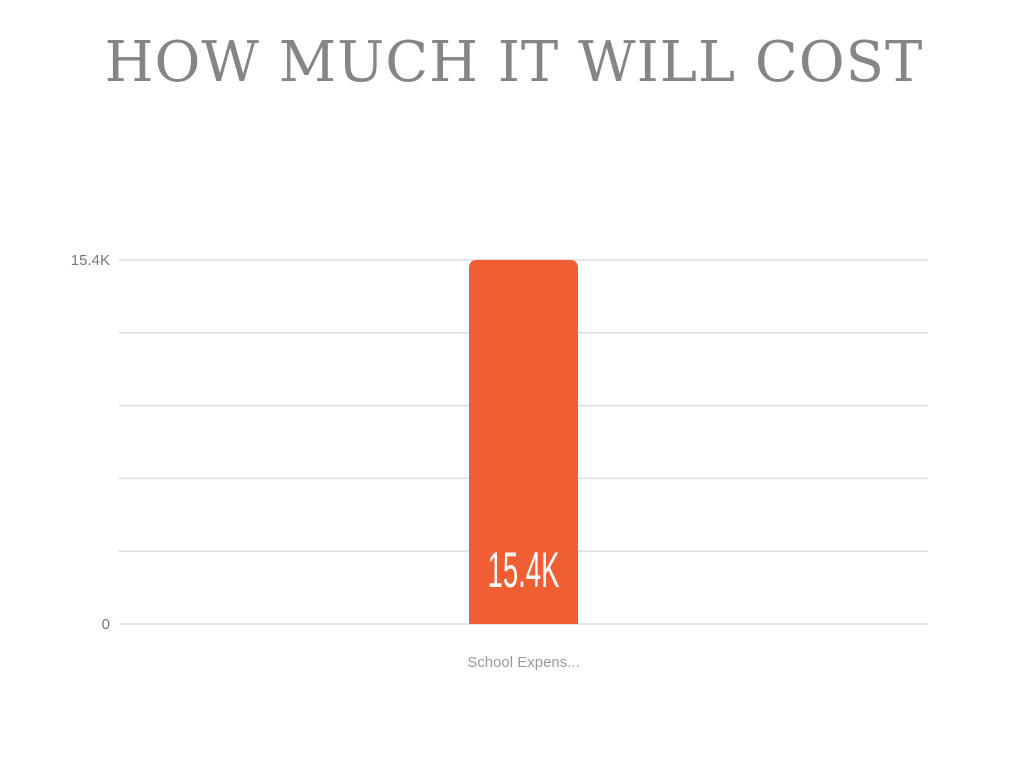  I want to click on y-tick-label: 0, so click(106, 624).